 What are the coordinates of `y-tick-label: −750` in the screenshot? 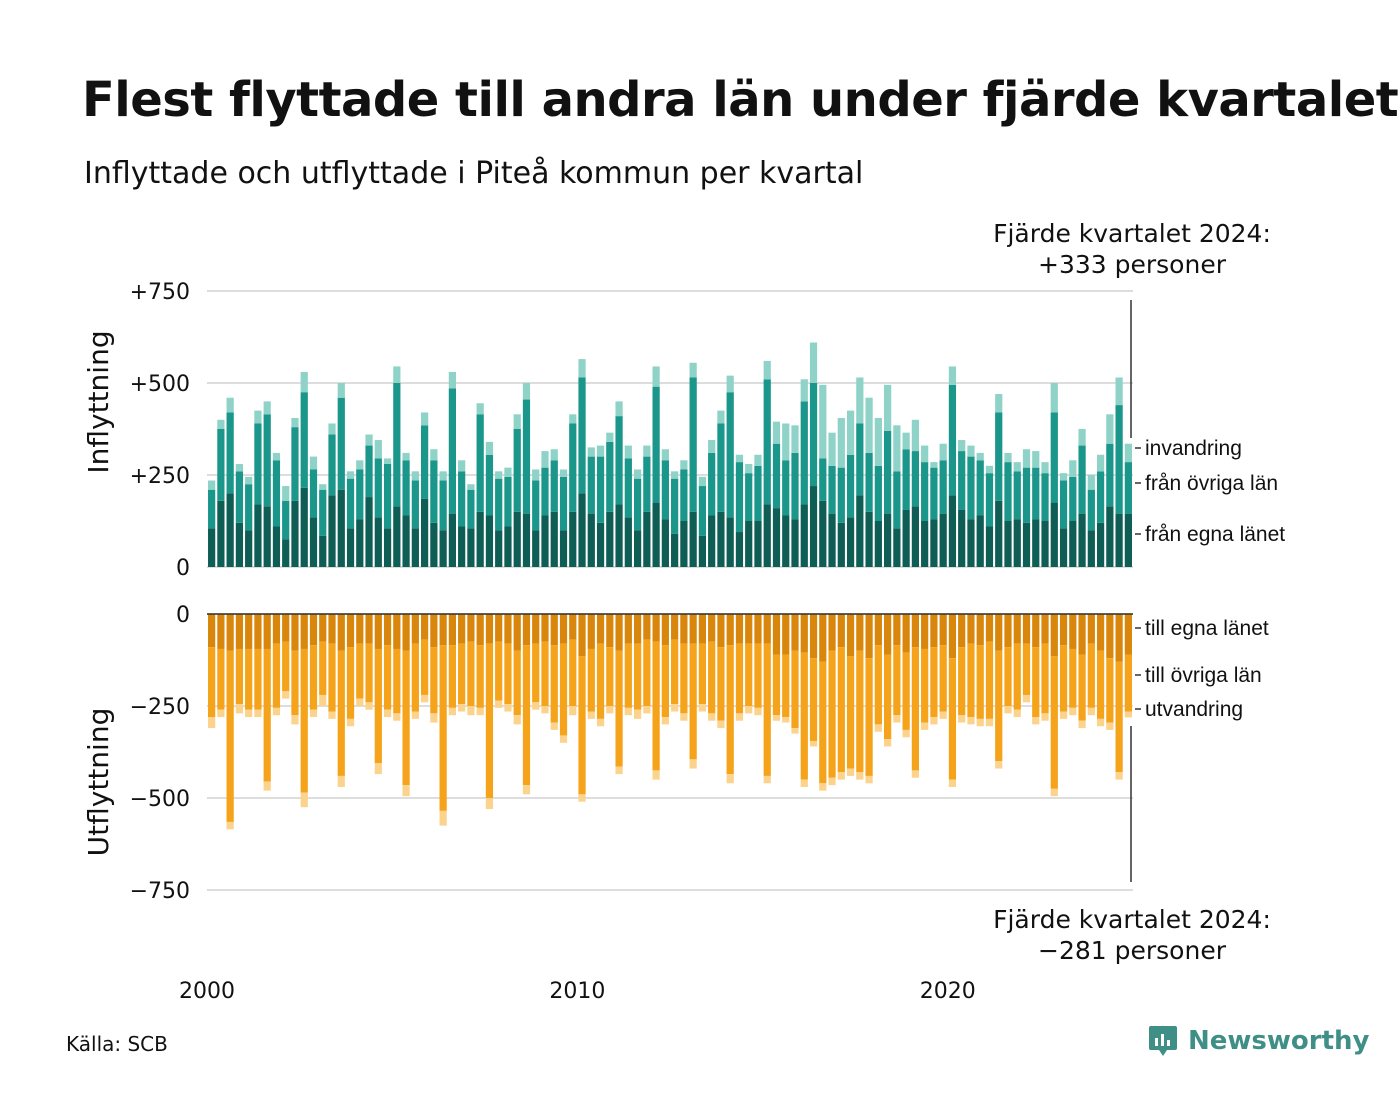 It's located at (160, 891).